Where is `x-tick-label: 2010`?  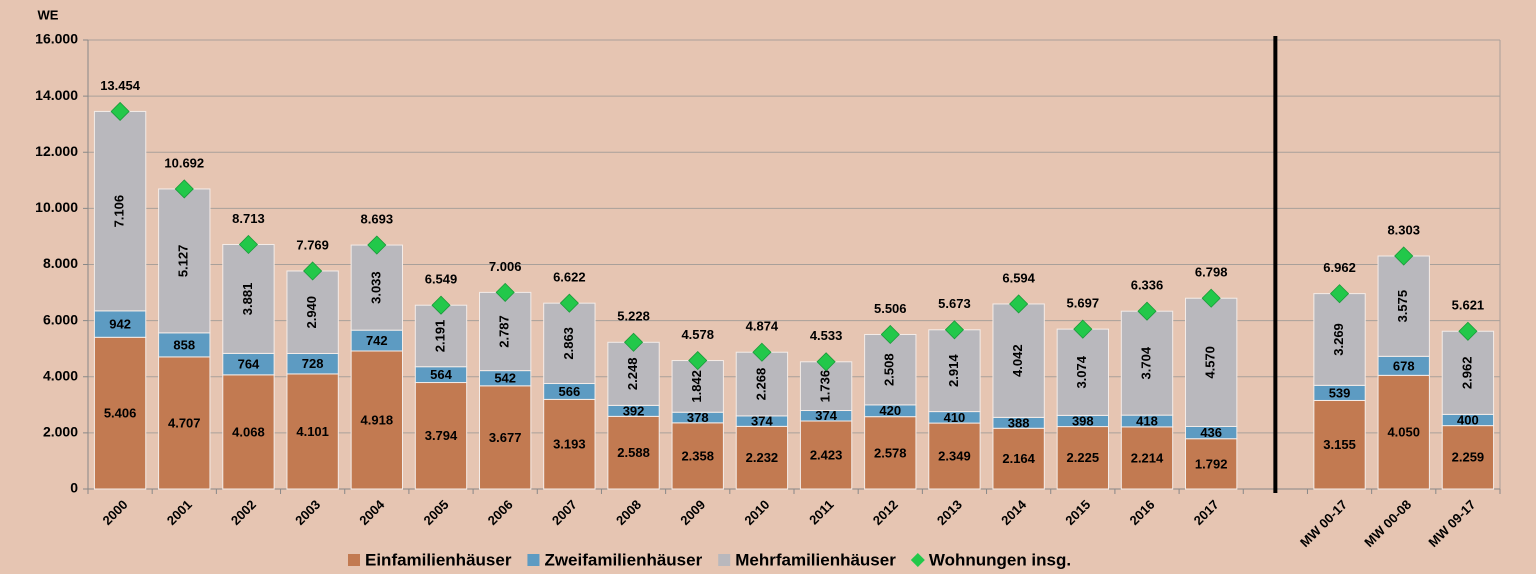
x-tick-label: 2010 is located at coordinates (756, 512).